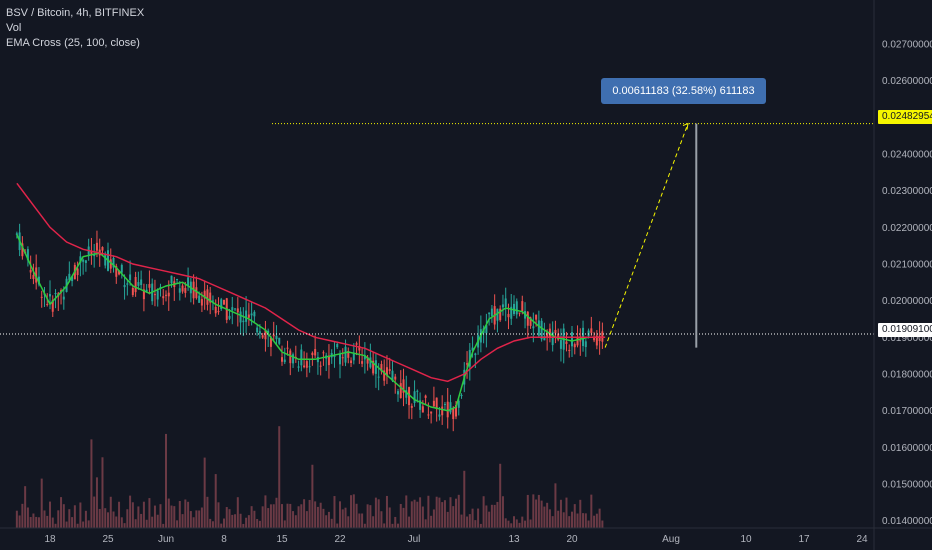 This screenshot has height=550, width=932. Describe the element at coordinates (14, 28) in the screenshot. I see `volume-indicator-label: Vol` at that location.